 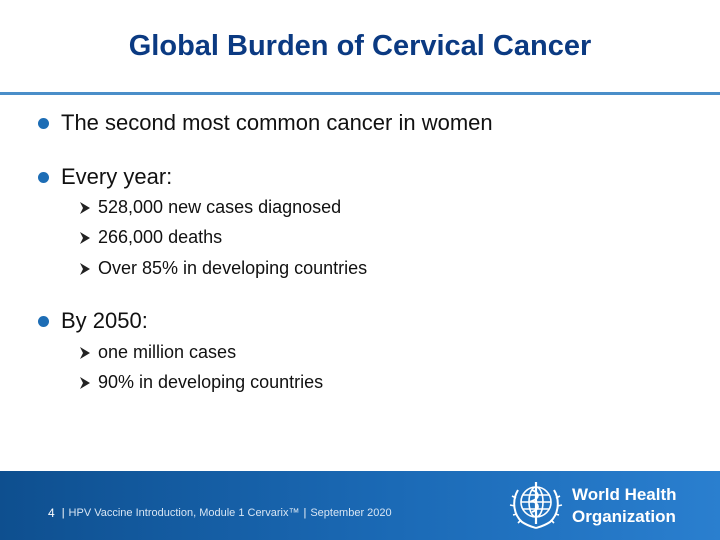 I want to click on bullet-item: By 2050:, so click(x=93, y=321).